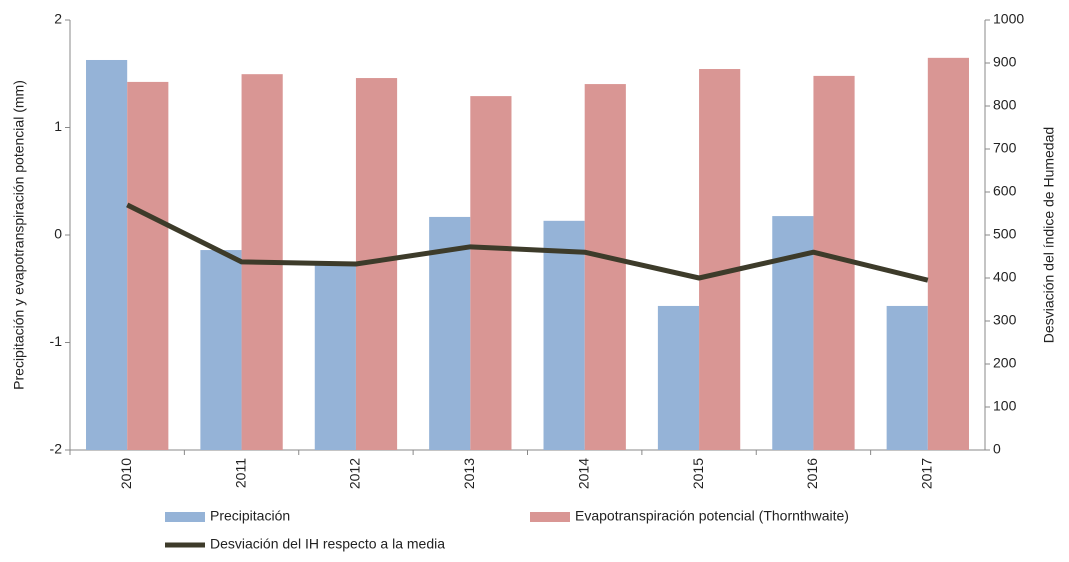 The image size is (1069, 562). Describe the element at coordinates (56, 341) in the screenshot. I see `y-tick-label: -1` at that location.